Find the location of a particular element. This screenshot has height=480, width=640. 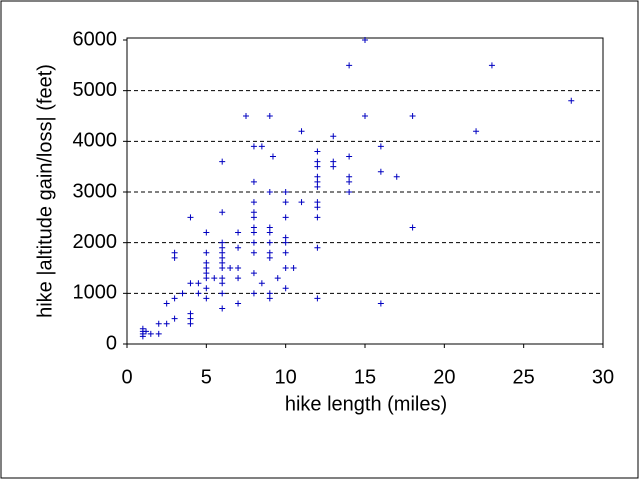

x-tick-label: 15 is located at coordinates (365, 377).